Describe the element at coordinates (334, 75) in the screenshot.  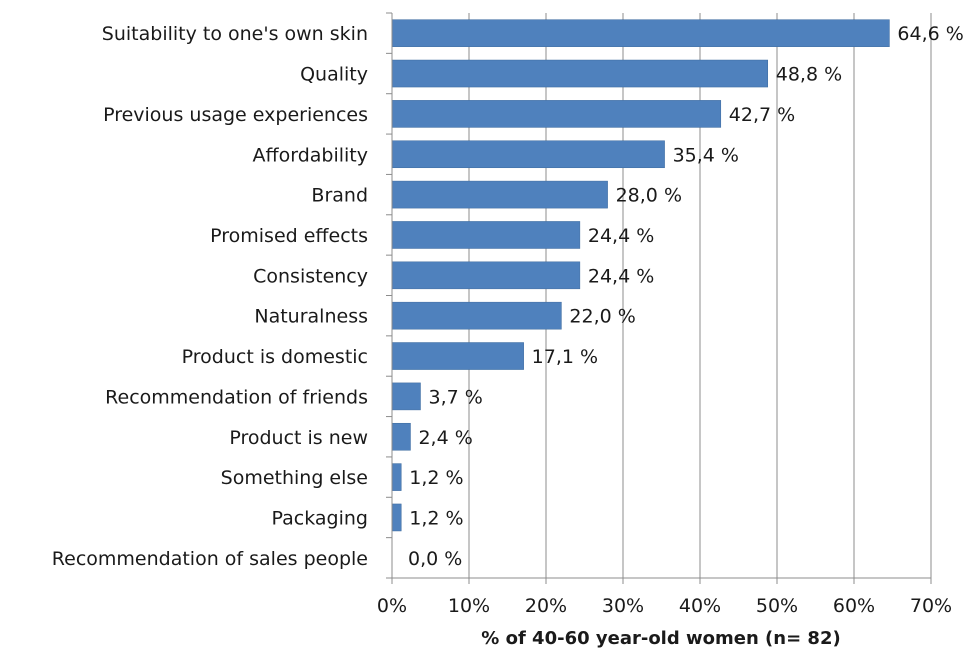
I see `category-label: Quality` at that location.